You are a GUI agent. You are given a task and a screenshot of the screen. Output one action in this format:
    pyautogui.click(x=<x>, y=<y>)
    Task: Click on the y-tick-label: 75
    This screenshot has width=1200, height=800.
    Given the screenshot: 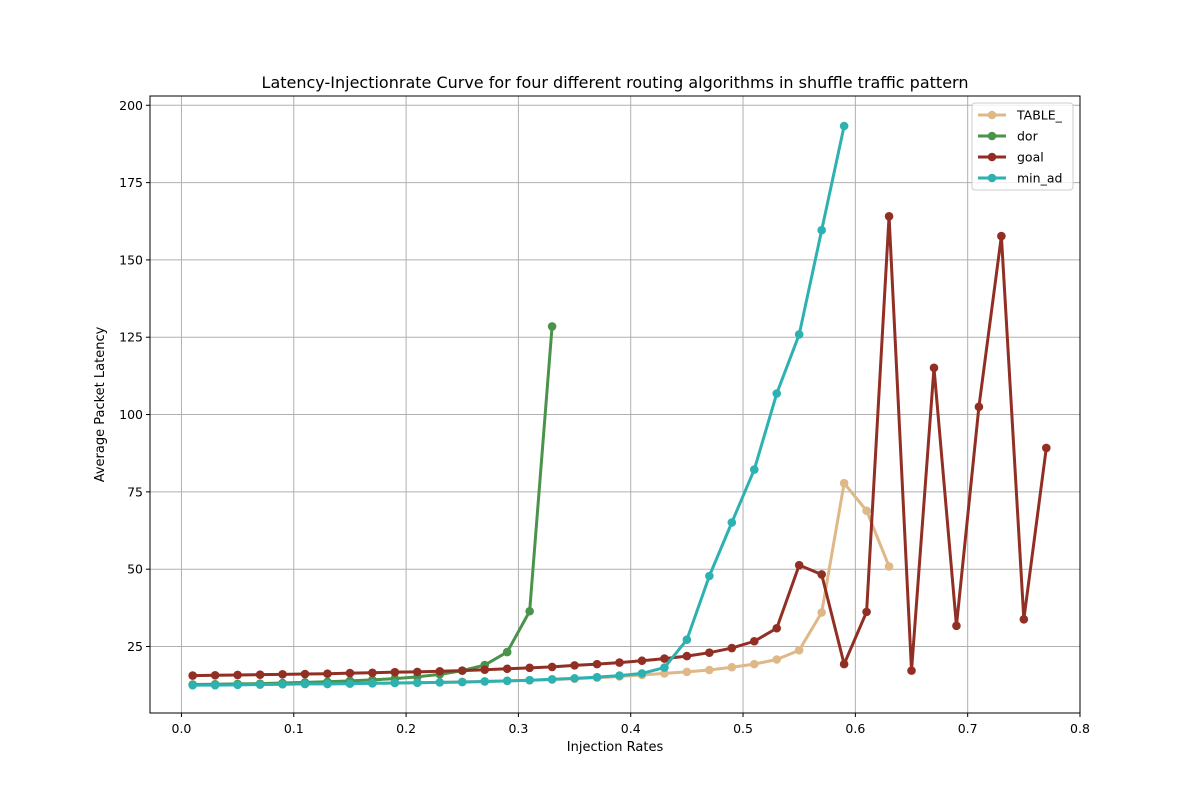 What is the action you would take?
    pyautogui.click(x=135, y=491)
    